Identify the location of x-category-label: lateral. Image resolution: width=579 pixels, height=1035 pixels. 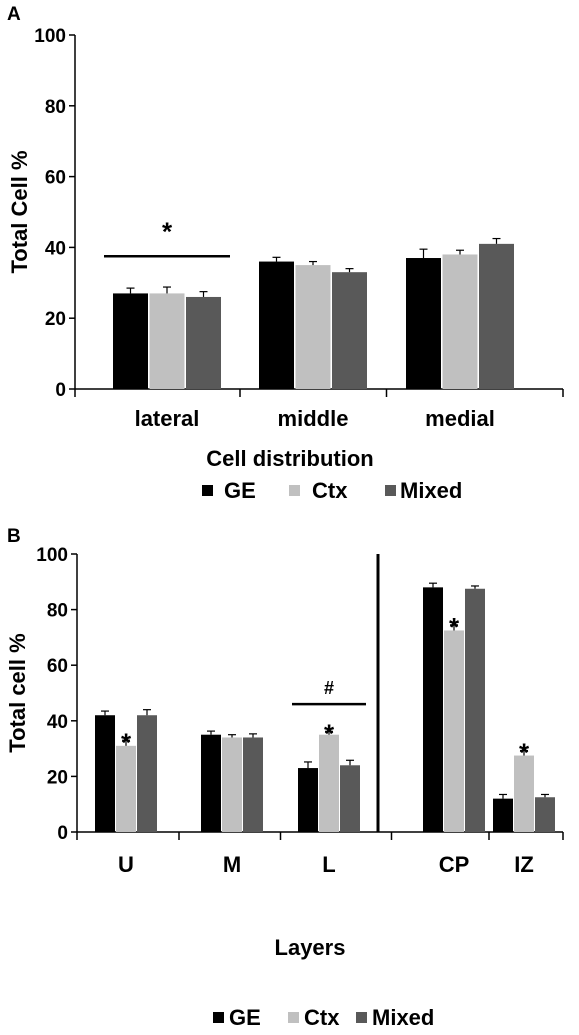
(167, 418).